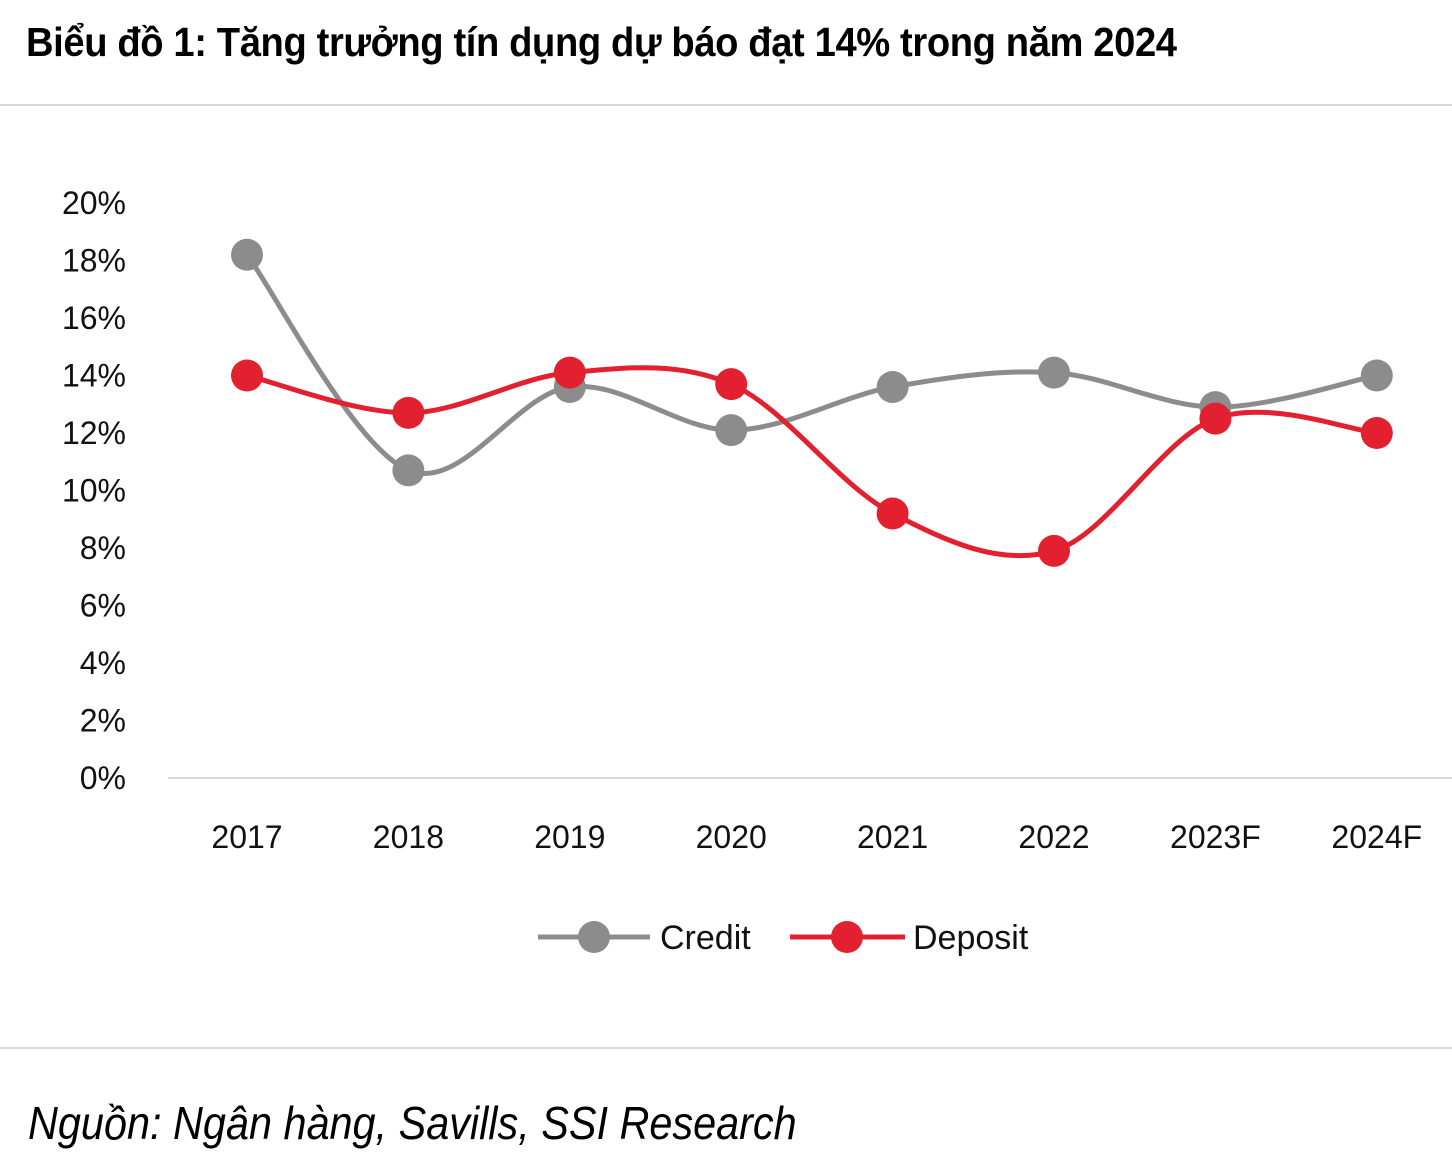  I want to click on legend: Credit Deposit, so click(783, 938).